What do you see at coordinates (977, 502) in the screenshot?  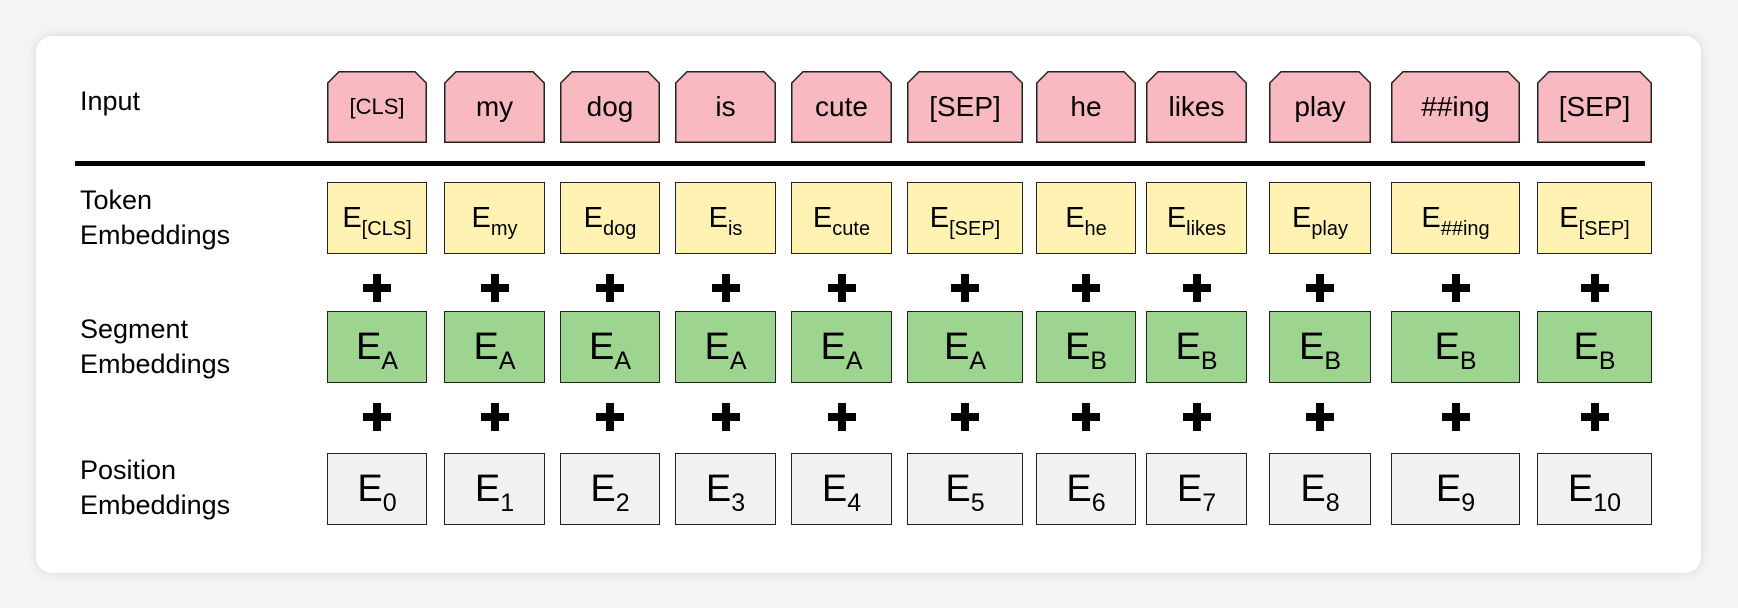 I see `embedding-subscript: 5` at bounding box center [977, 502].